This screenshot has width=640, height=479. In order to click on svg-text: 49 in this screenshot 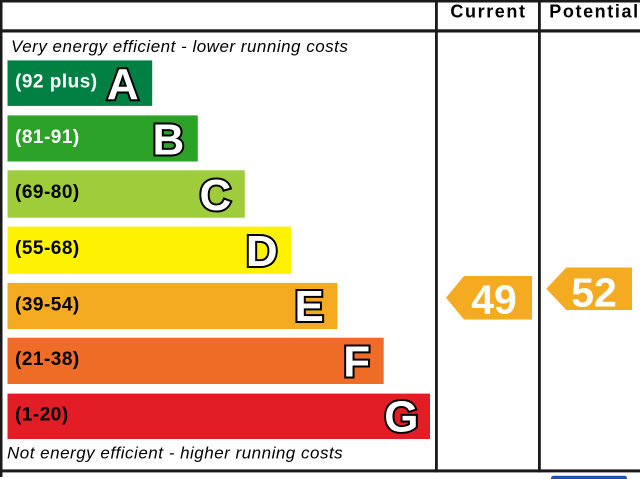, I will do `click(494, 299)`.